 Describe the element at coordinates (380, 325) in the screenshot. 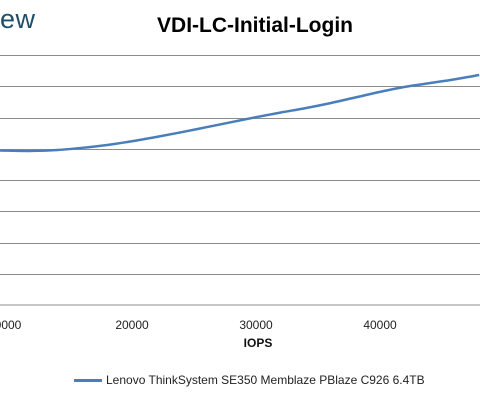

I see `x-tick-label: 40000` at that location.